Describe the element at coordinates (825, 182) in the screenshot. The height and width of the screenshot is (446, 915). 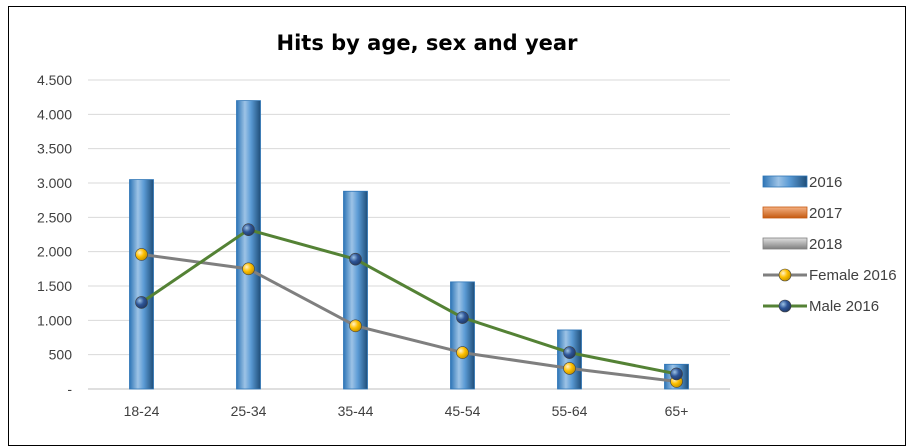
I see `legend-label-2016: 2016` at that location.